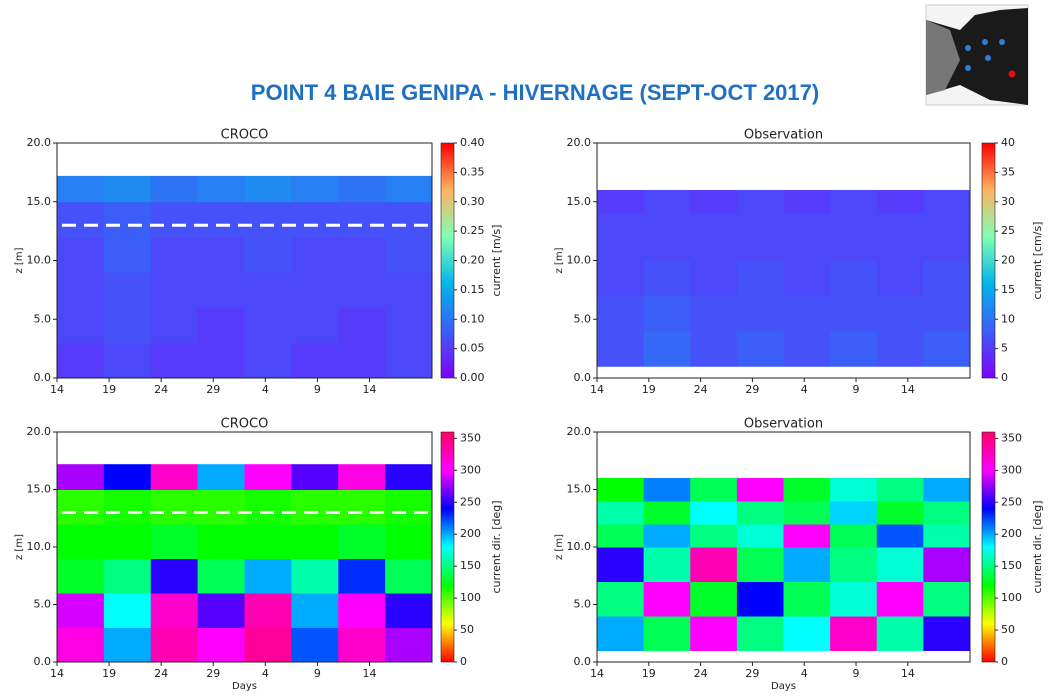 The width and height of the screenshot is (1048, 696). I want to click on x-axis-label: Days, so click(783, 686).